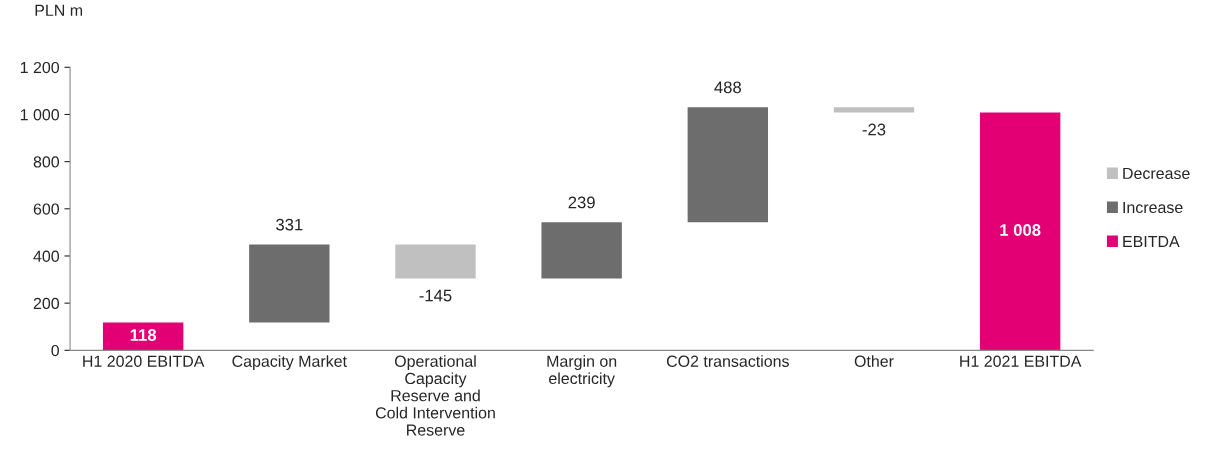  Describe the element at coordinates (435, 395) in the screenshot. I see `x-tick-label: Operational Capacity Reserve and Cold Intervention Reserve` at that location.